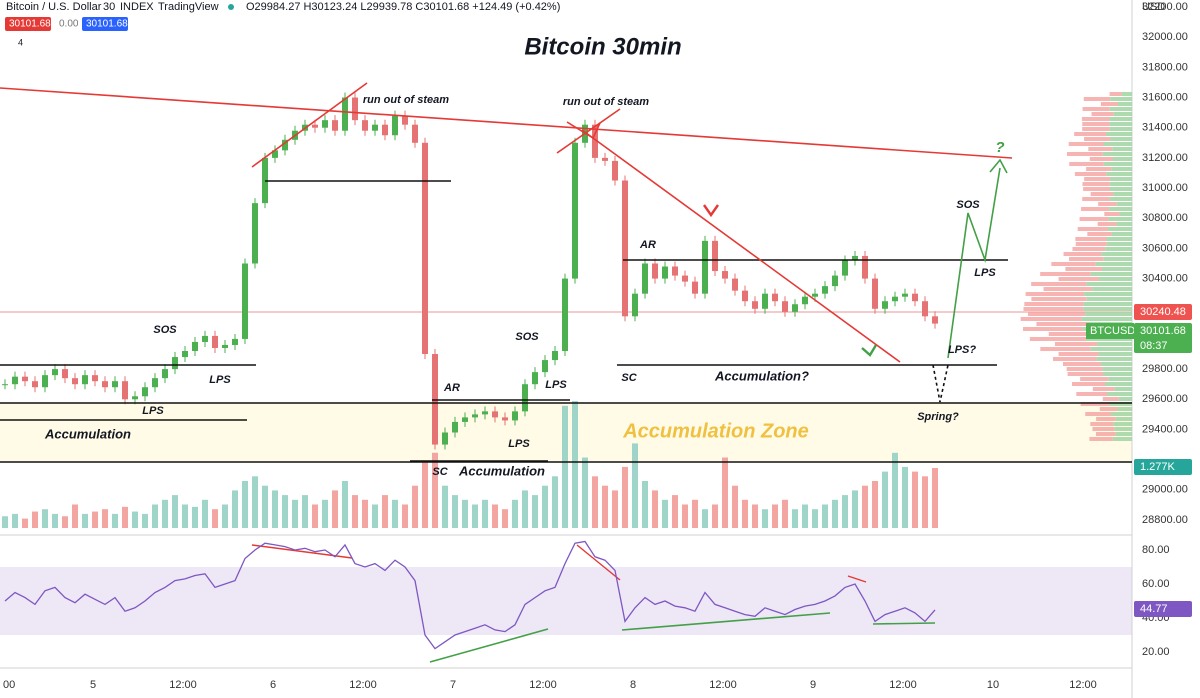 The width and height of the screenshot is (1200, 698). Describe the element at coordinates (1156, 584) in the screenshot. I see `rsi-tick-label: 60.00` at that location.